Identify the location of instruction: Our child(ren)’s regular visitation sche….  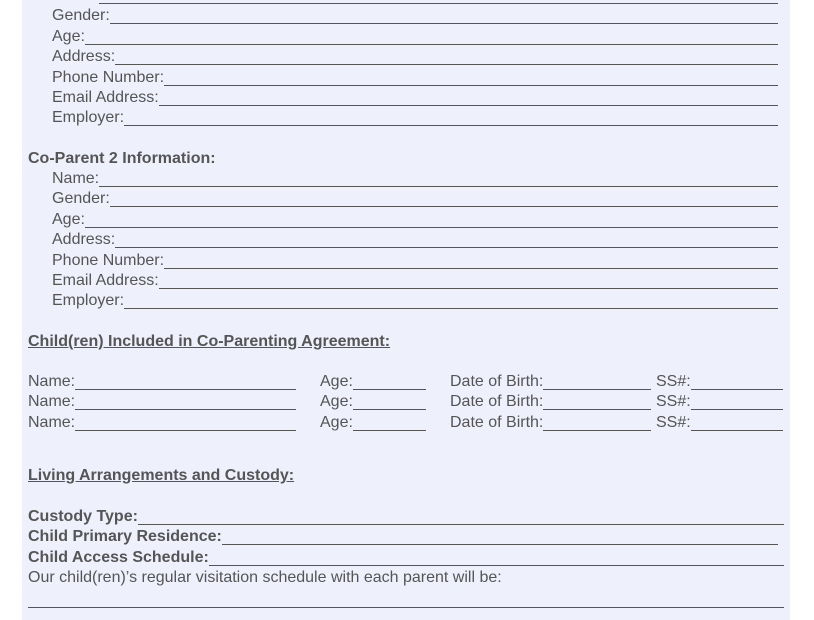
(265, 577).